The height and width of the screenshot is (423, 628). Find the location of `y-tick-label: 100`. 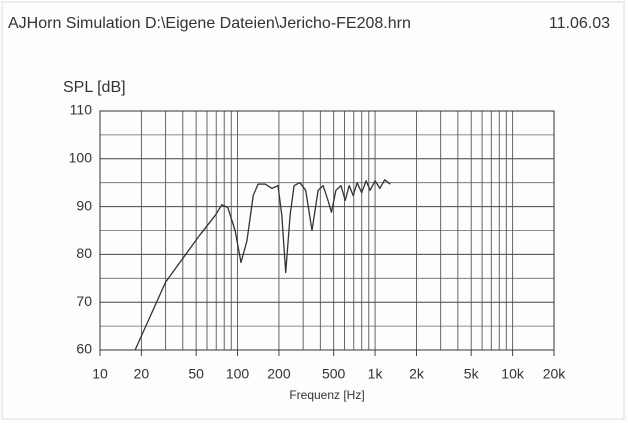

y-tick-label: 100 is located at coordinates (81, 158).